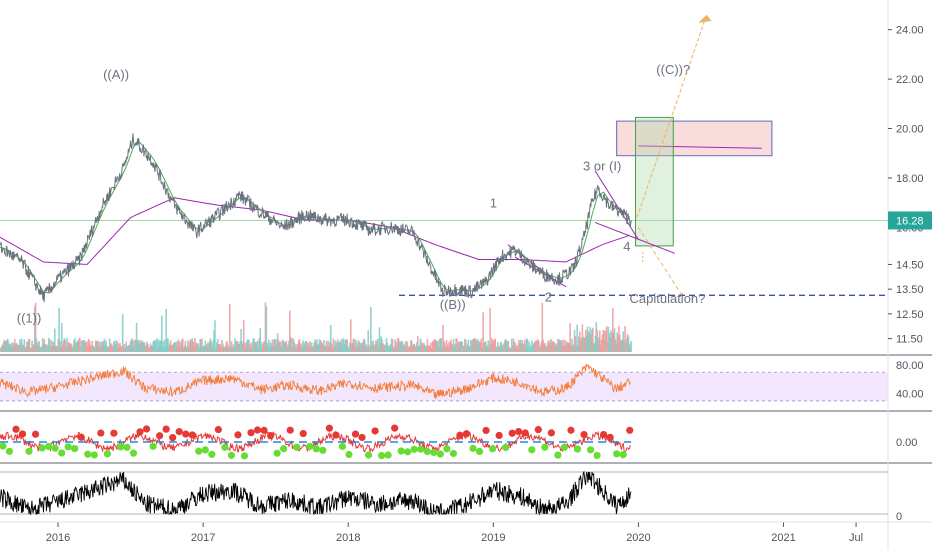 Image resolution: width=932 pixels, height=550 pixels. I want to click on last-price-badge, so click(910, 220).